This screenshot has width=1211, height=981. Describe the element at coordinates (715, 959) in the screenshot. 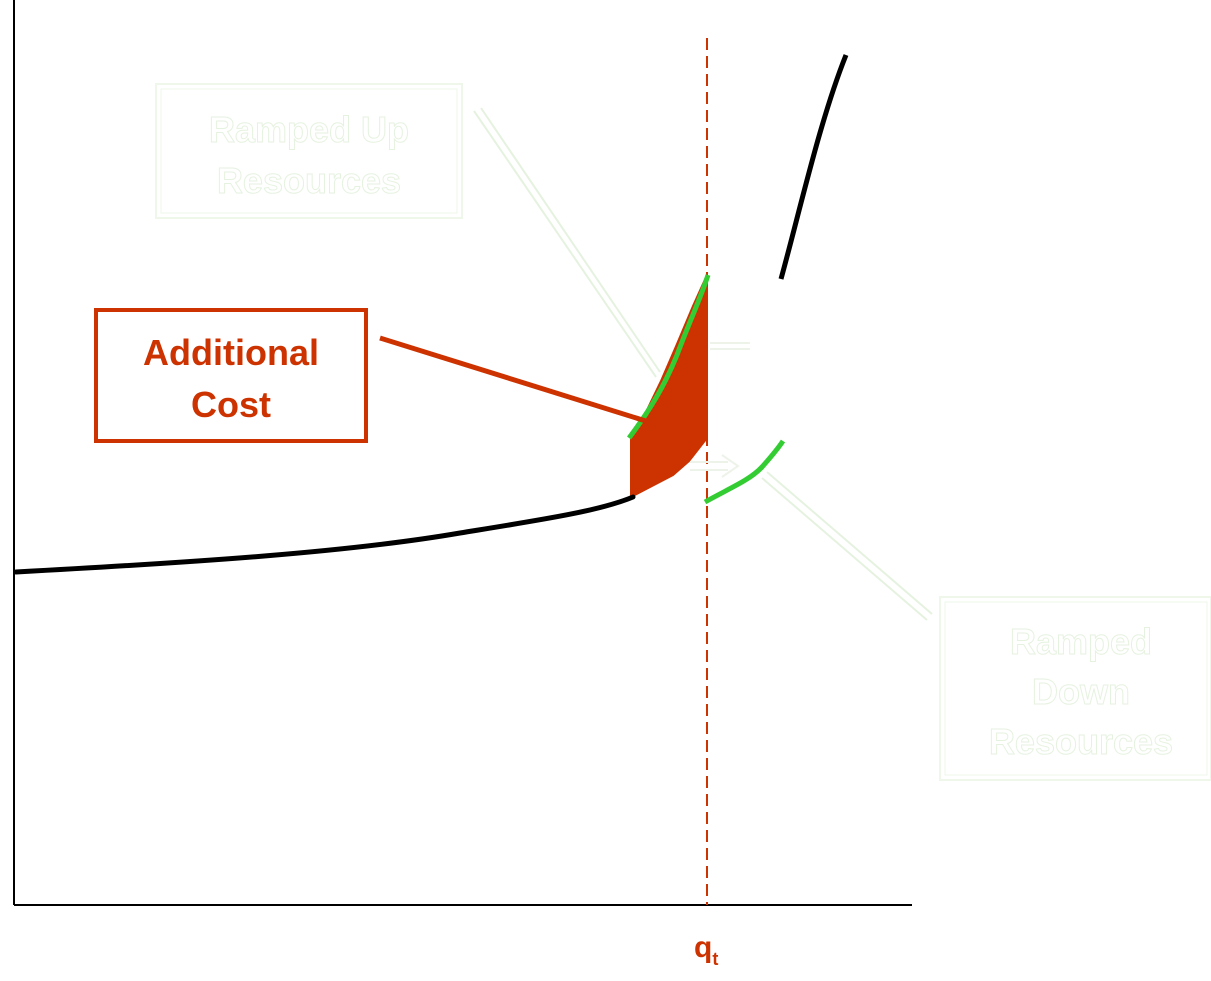

I see `threshold-label-sub: t` at that location.